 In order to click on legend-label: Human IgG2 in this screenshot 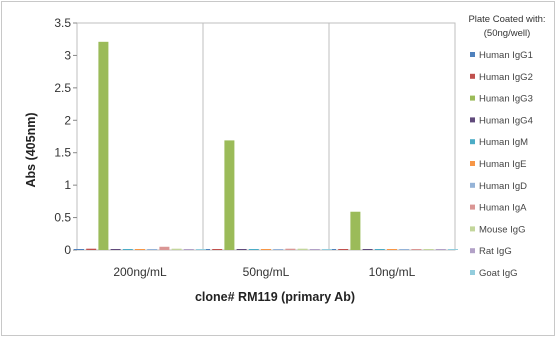, I will do `click(506, 77)`.